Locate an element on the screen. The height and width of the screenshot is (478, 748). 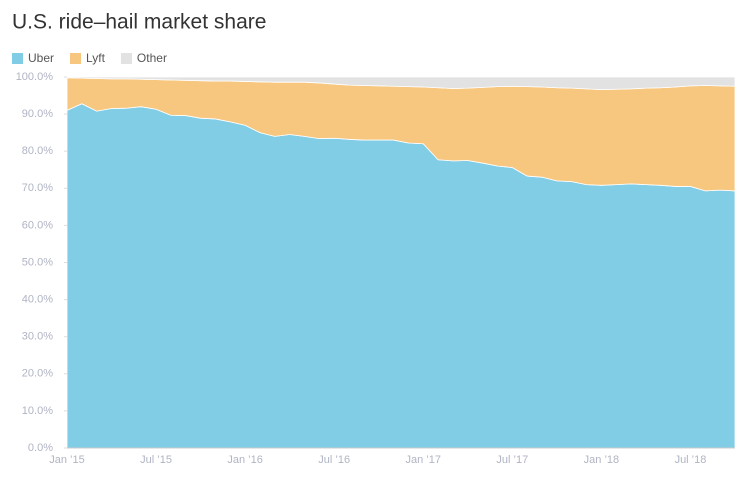
y-tick-label: 30.0% is located at coordinates (37, 337).